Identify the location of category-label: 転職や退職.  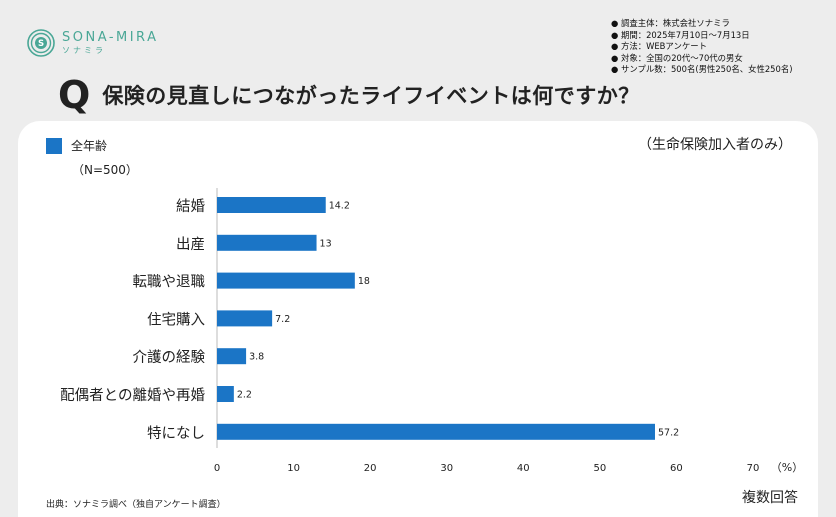
(169, 282).